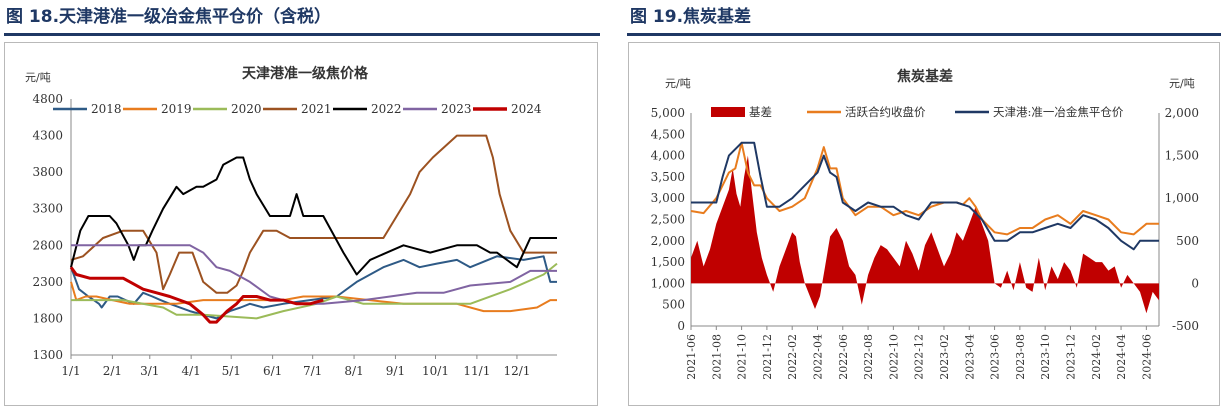  I want to click on y-tick-label-7: 4800, so click(47, 99).